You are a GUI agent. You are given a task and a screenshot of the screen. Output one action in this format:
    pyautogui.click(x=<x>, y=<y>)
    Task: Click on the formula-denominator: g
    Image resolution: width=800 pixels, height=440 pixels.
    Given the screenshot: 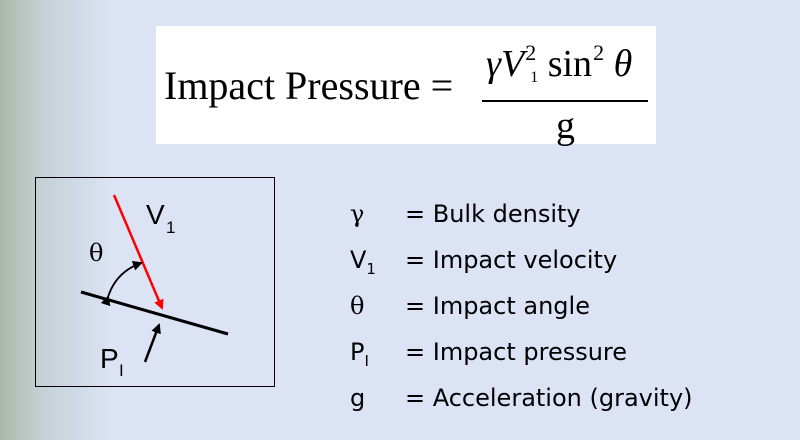 What is the action you would take?
    pyautogui.click(x=565, y=126)
    